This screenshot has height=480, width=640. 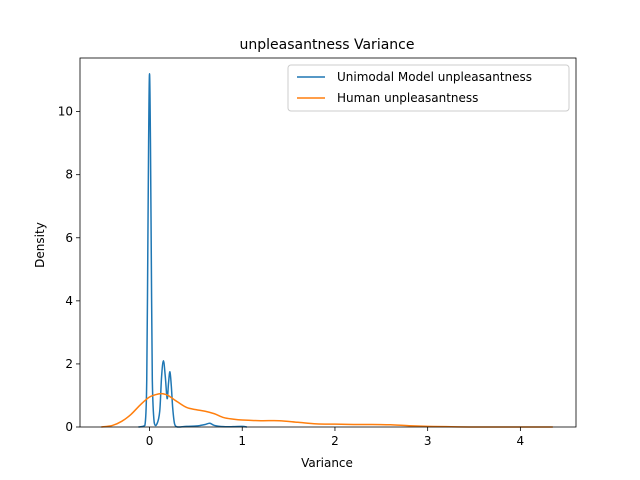 What do you see at coordinates (69, 301) in the screenshot?
I see `y-tick-label: 4` at bounding box center [69, 301].